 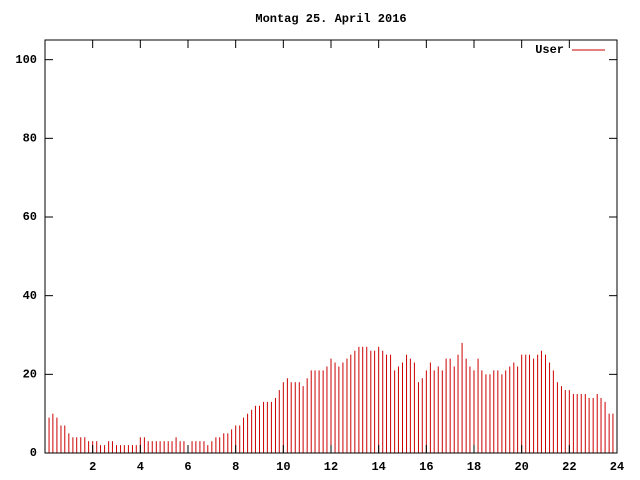 What do you see at coordinates (140, 467) in the screenshot?
I see `x-tick-label: 4` at bounding box center [140, 467].